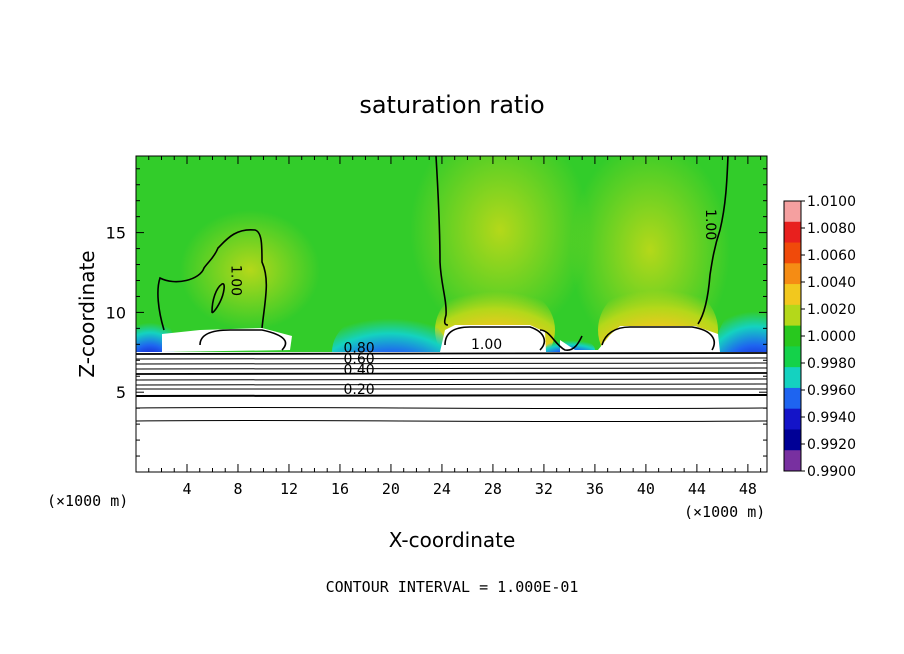 The image size is (904, 654). Describe the element at coordinates (87, 501) in the screenshot. I see `x-unit-label-left: (×1000 m)` at that location.